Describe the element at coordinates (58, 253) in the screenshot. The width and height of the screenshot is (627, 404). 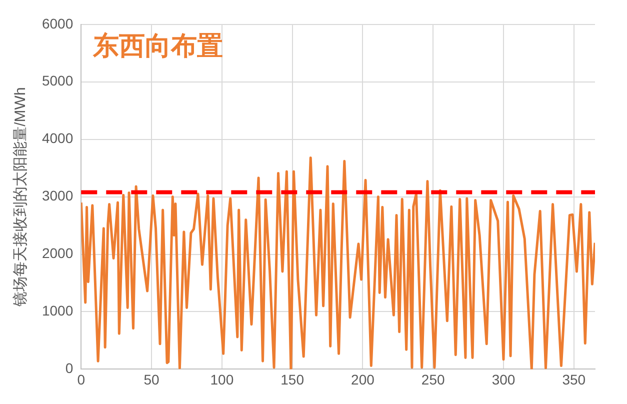
I see `y-tick-label: 2000` at that location.